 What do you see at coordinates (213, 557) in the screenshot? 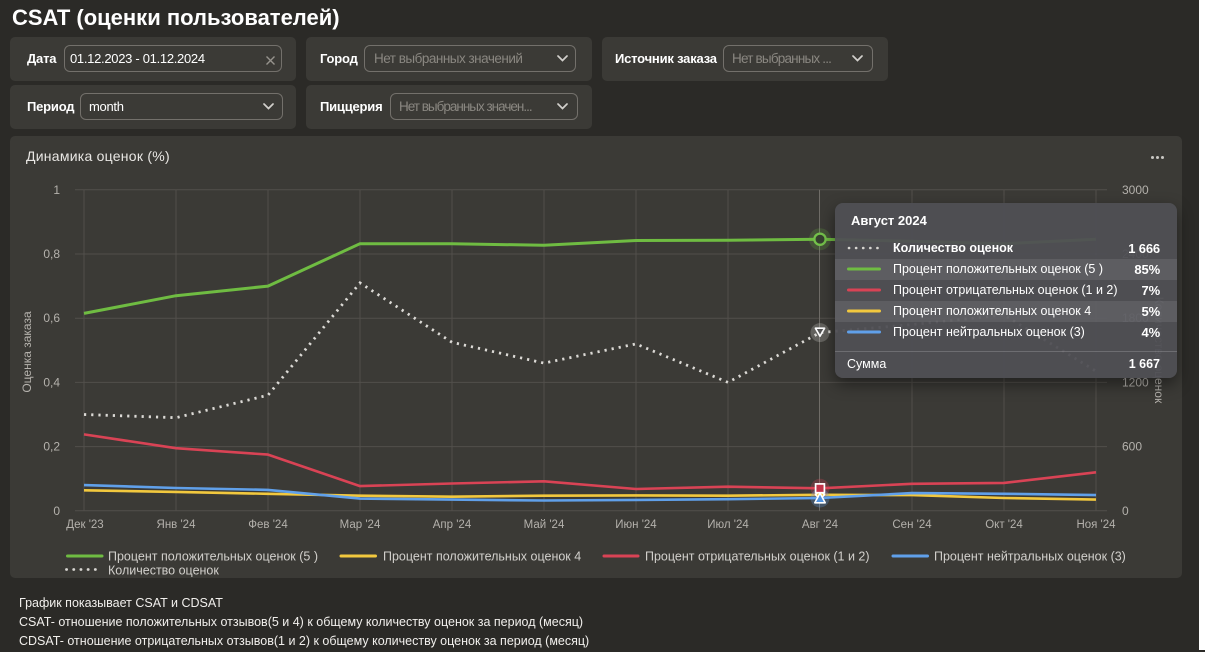
I see `svg-text:Процент положительных оценок (: Процент положительных оценок (5 )` at bounding box center [213, 557].